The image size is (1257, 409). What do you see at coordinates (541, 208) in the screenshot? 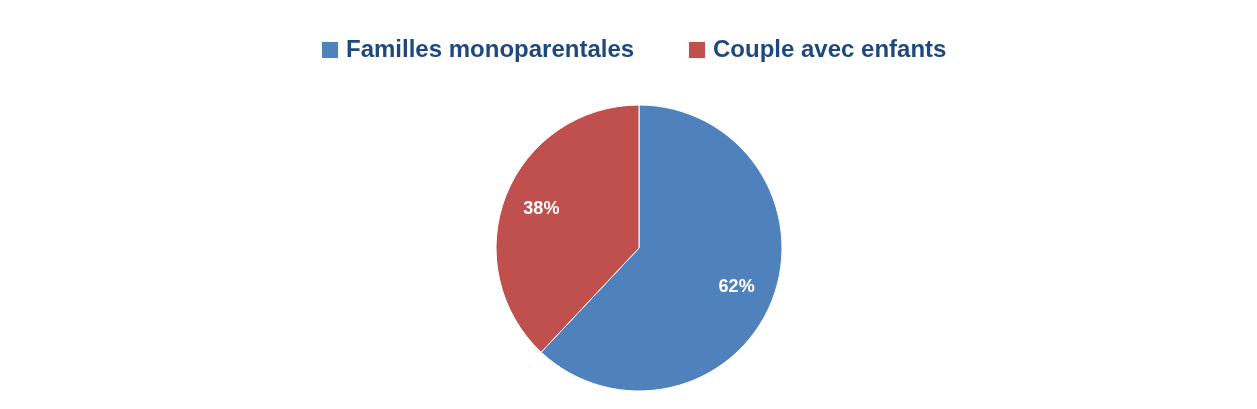
I see `data-label: 38%` at bounding box center [541, 208].